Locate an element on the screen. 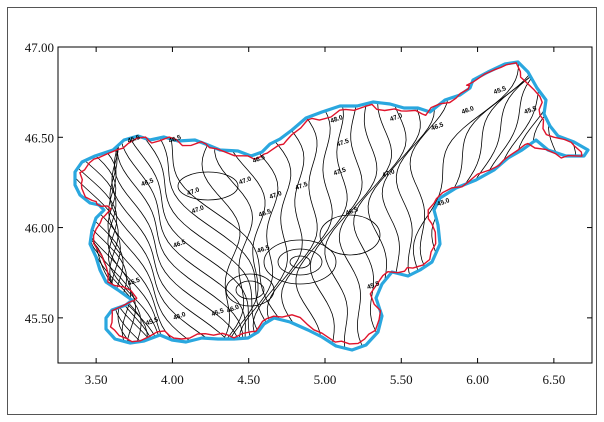 The image size is (604, 422). contour-label: 45.0 is located at coordinates (443, 202).